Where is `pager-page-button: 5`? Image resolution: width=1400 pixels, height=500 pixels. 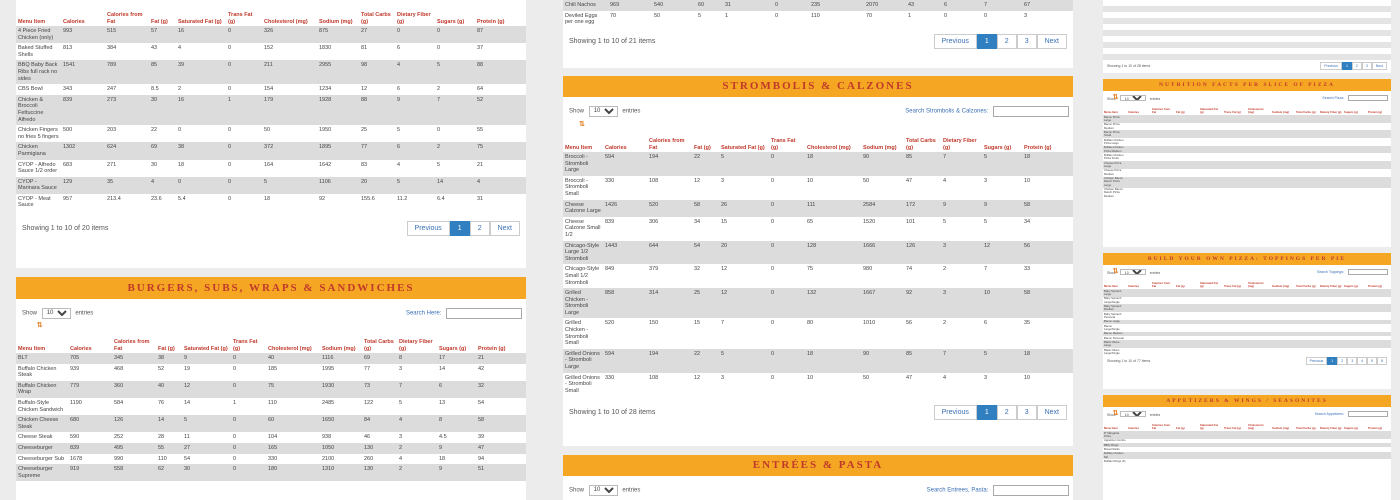
pager-page-button: 5 is located at coordinates (1372, 361).